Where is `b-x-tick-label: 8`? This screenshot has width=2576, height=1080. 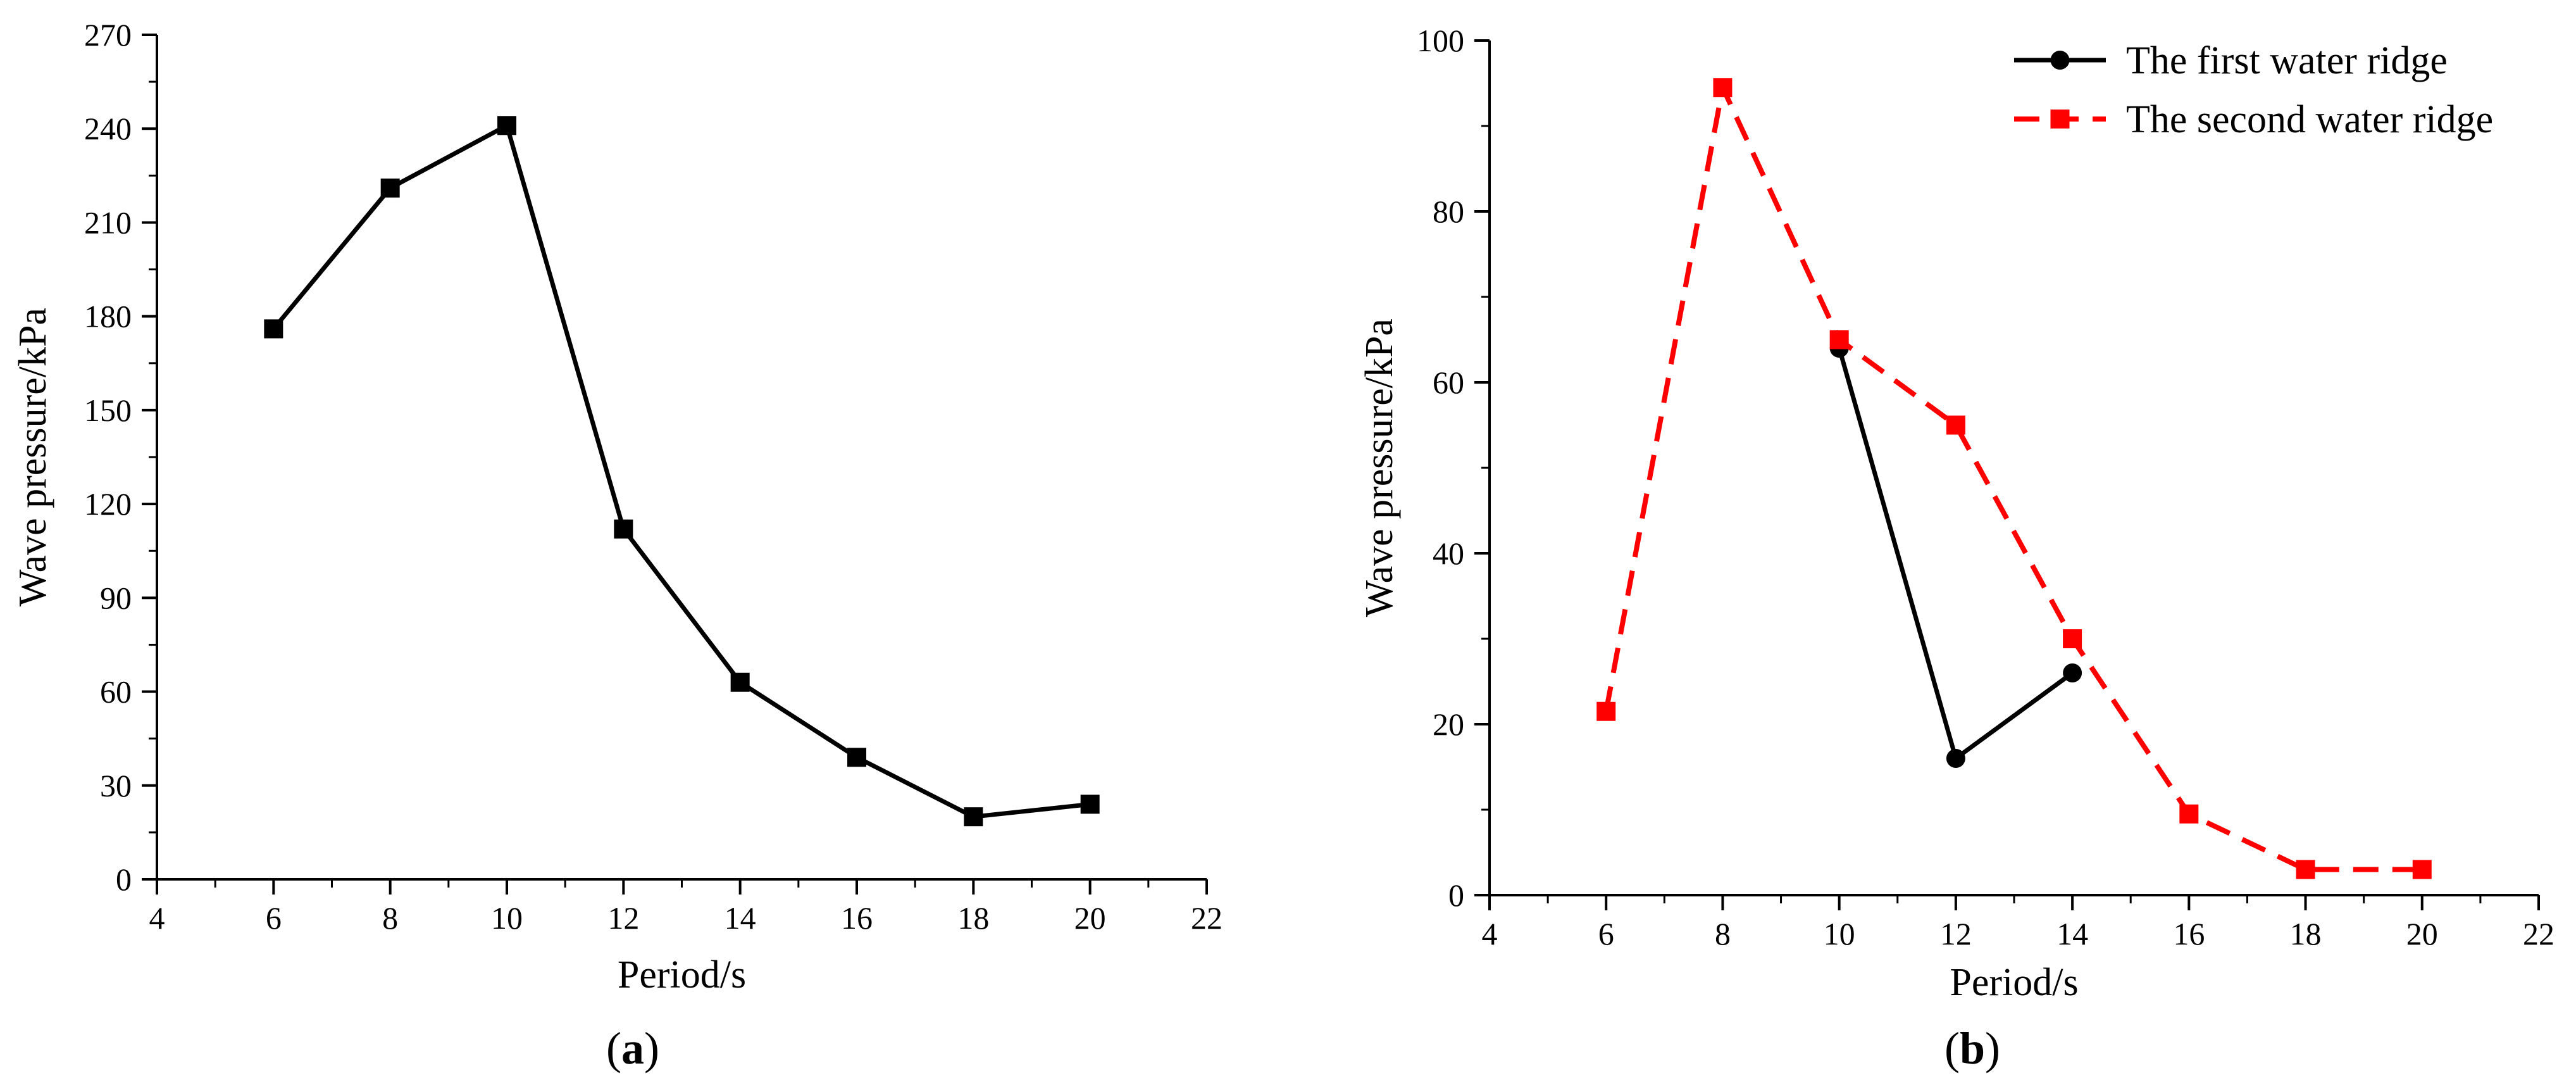 b-x-tick-label: 8 is located at coordinates (1723, 933).